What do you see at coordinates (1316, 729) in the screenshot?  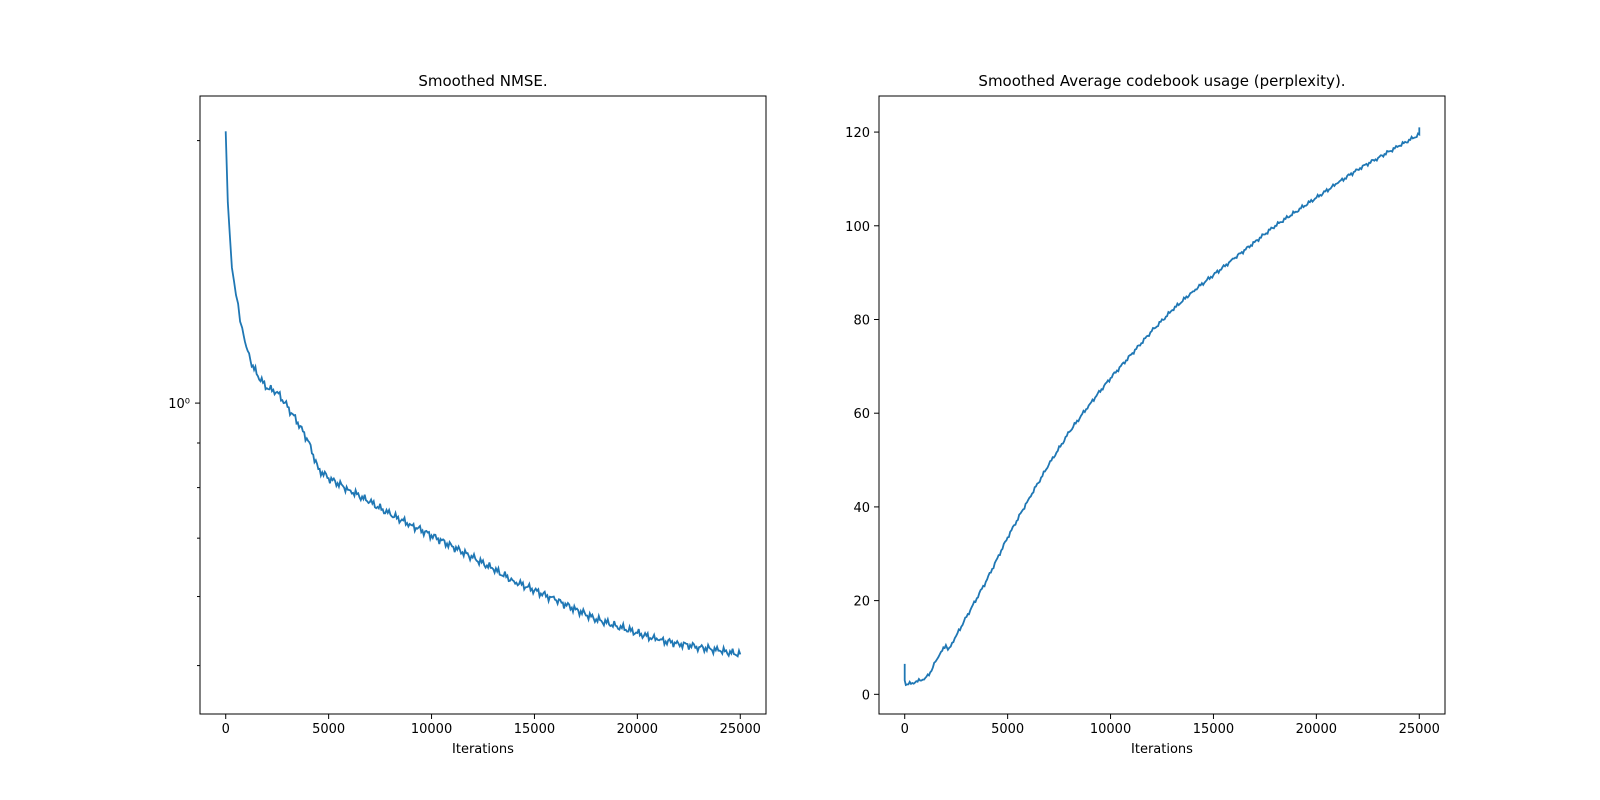 I see `perplexity-x-tick-label: 20000` at bounding box center [1316, 729].